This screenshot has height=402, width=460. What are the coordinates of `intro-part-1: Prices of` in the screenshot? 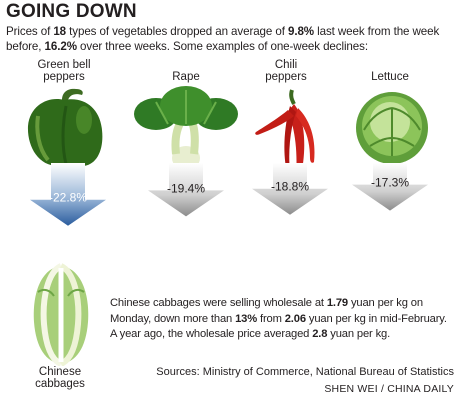 It's located at (30, 31).